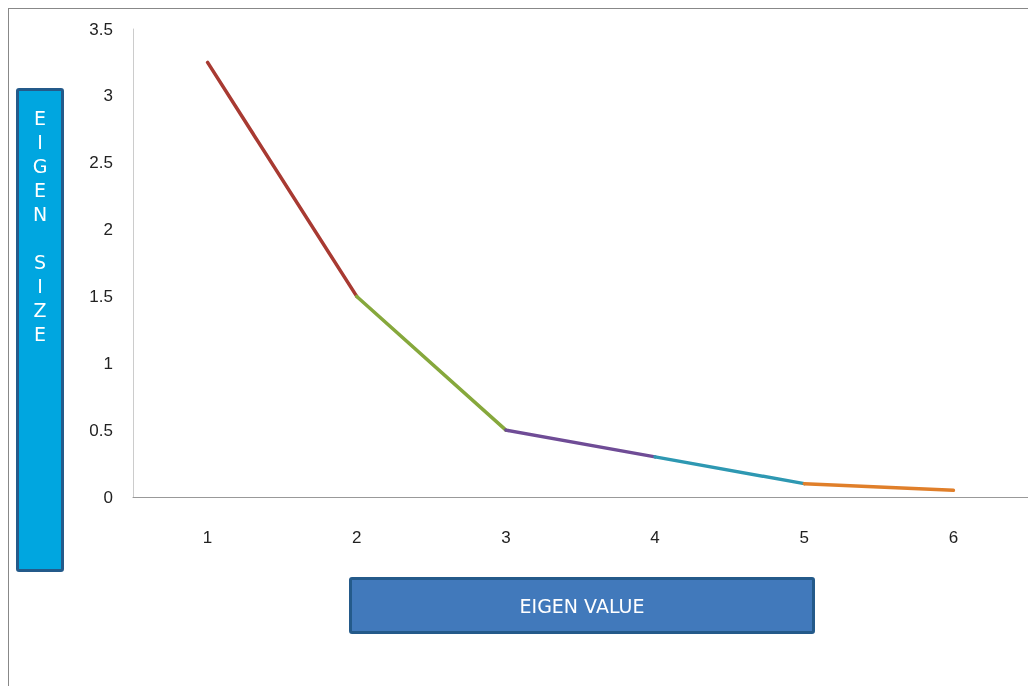 The image size is (1028, 686). Describe the element at coordinates (108, 230) in the screenshot. I see `y-tick-label: 2` at that location.